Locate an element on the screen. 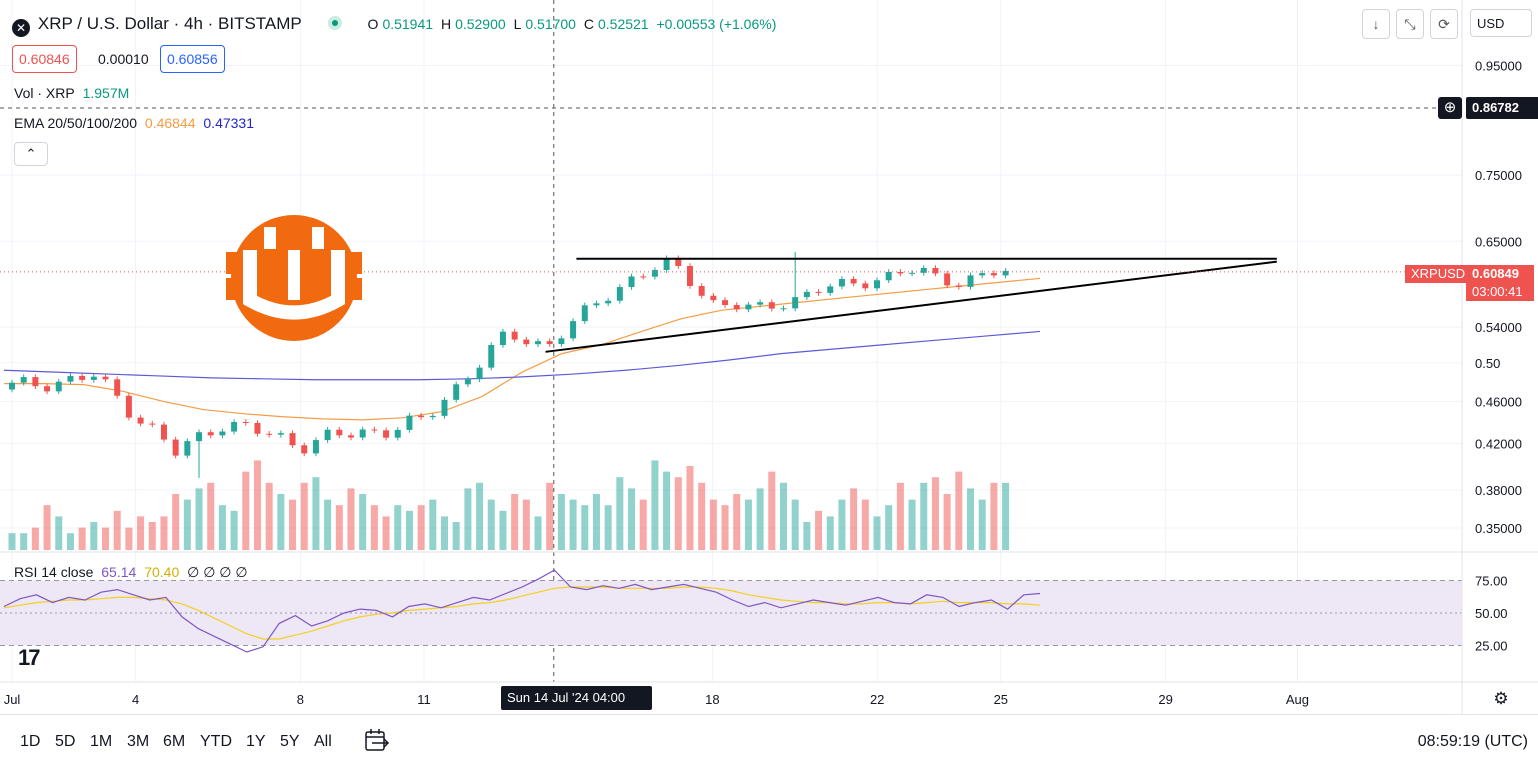 This screenshot has height=770, width=1538. time-tick-label: Aug is located at coordinates (1297, 699).